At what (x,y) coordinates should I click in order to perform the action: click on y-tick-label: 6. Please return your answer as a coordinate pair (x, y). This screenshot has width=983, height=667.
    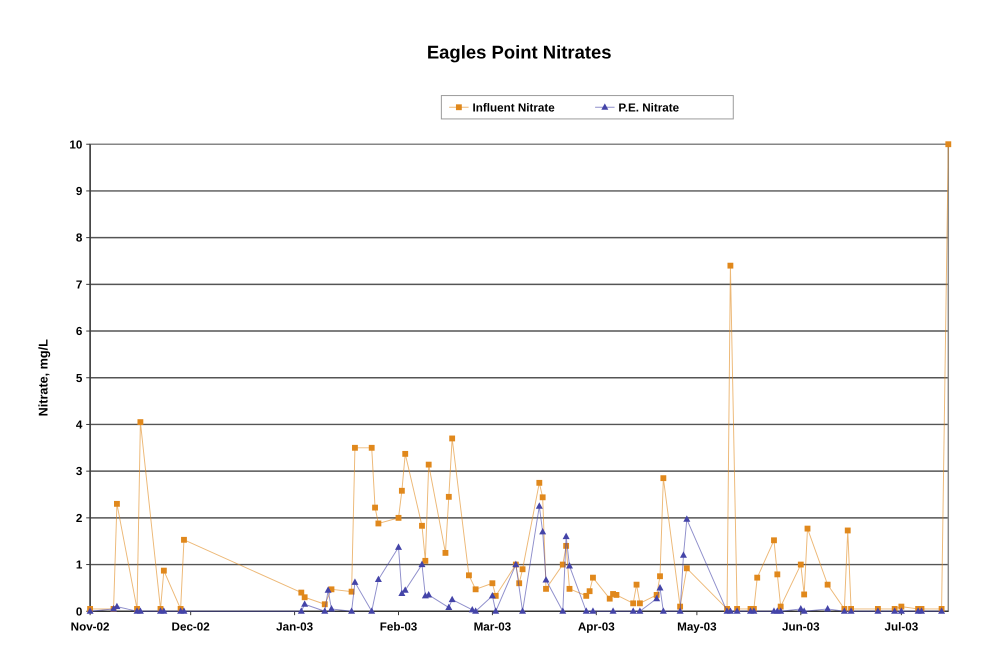
    Looking at the image, I should click on (79, 331).